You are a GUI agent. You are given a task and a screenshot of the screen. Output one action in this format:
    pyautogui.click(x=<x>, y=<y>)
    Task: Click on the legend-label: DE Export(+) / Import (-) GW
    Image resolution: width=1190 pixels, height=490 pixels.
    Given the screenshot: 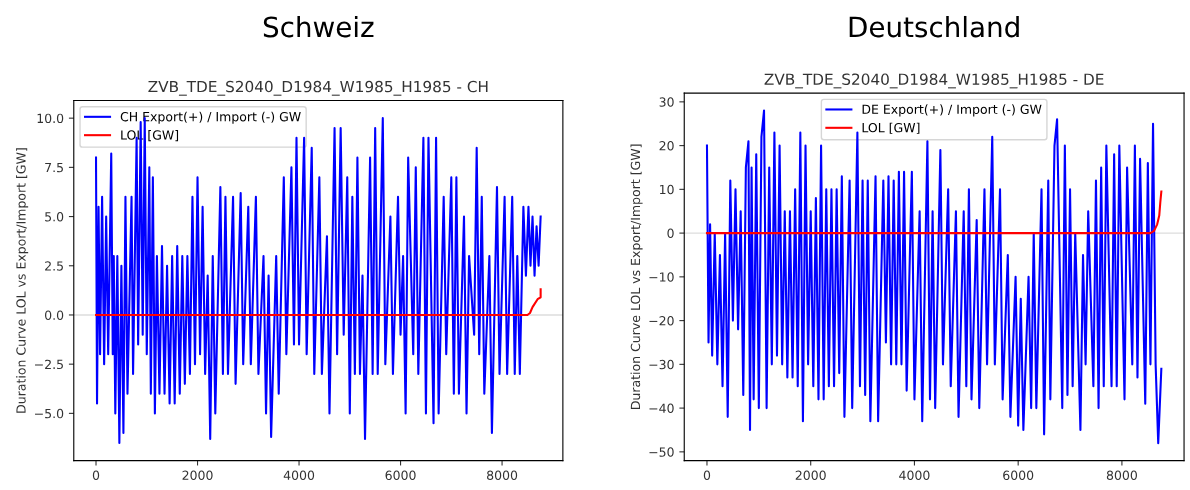 What is the action you would take?
    pyautogui.click(x=952, y=110)
    